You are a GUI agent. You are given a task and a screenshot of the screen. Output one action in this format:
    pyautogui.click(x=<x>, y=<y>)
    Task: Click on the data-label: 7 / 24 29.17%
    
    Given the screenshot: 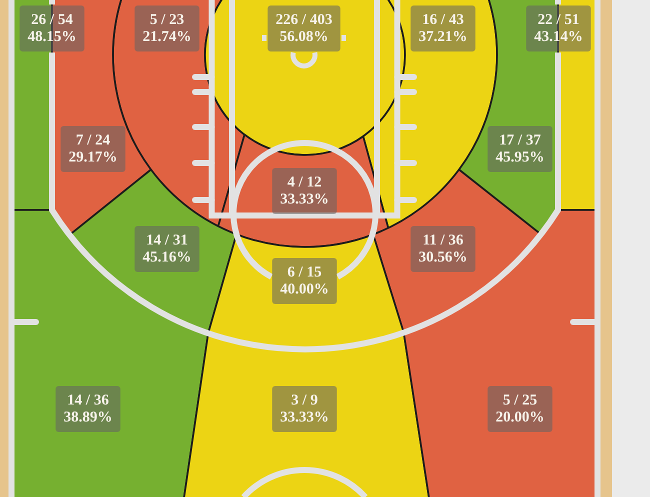 What is the action you would take?
    pyautogui.click(x=93, y=149)
    